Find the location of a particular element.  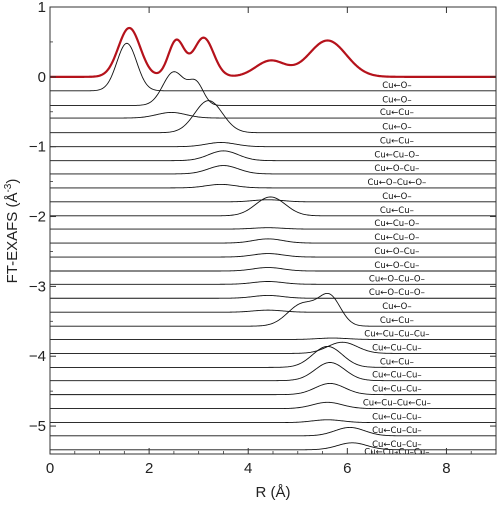

series-label-17: Cu←O– is located at coordinates (396, 307).